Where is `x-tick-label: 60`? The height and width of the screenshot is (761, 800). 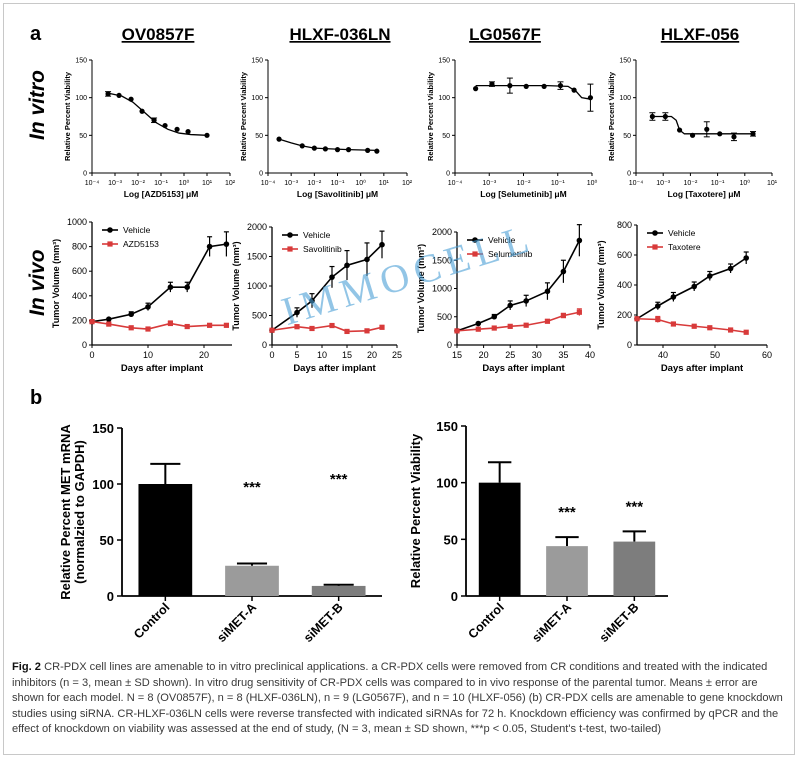 x-tick-label: 60 is located at coordinates (767, 355).